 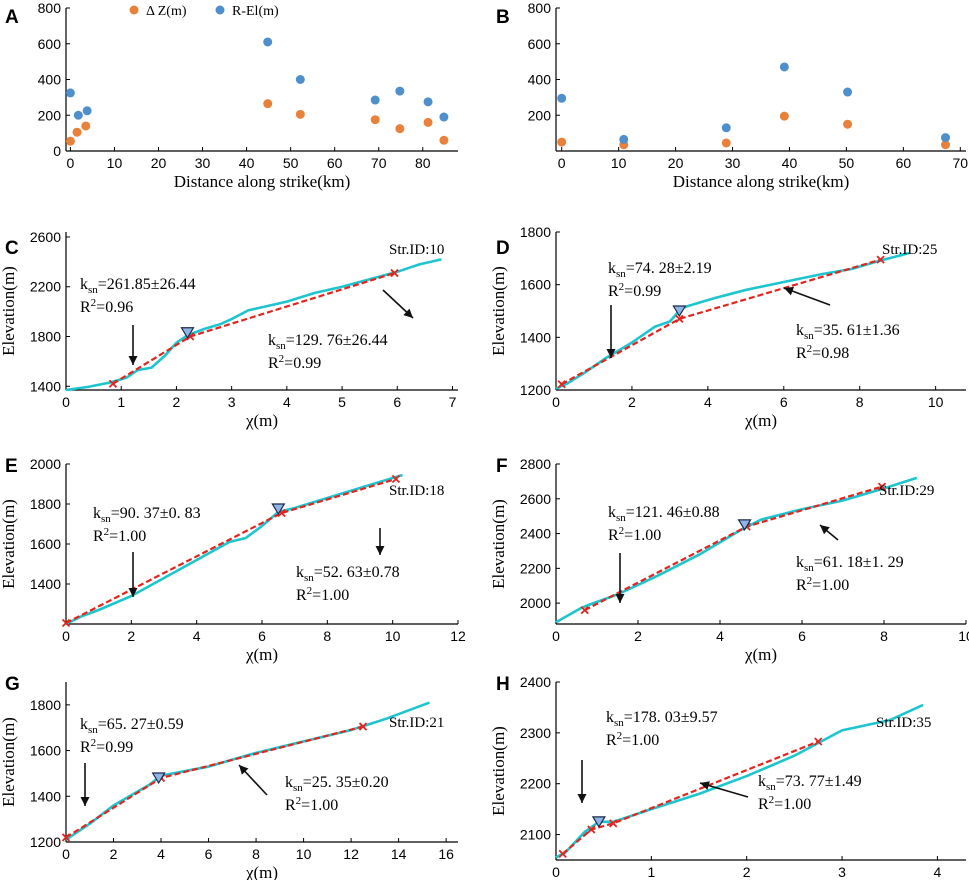 I want to click on x-tick-label: 3, so click(x=232, y=402).